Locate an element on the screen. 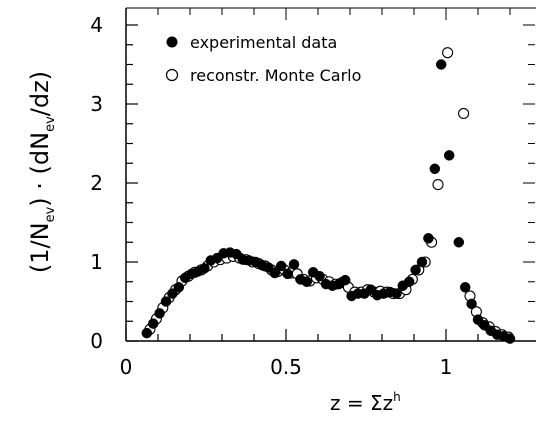 The image size is (536, 425). y-axis-label-part1: (1/N is located at coordinates (40, 247).